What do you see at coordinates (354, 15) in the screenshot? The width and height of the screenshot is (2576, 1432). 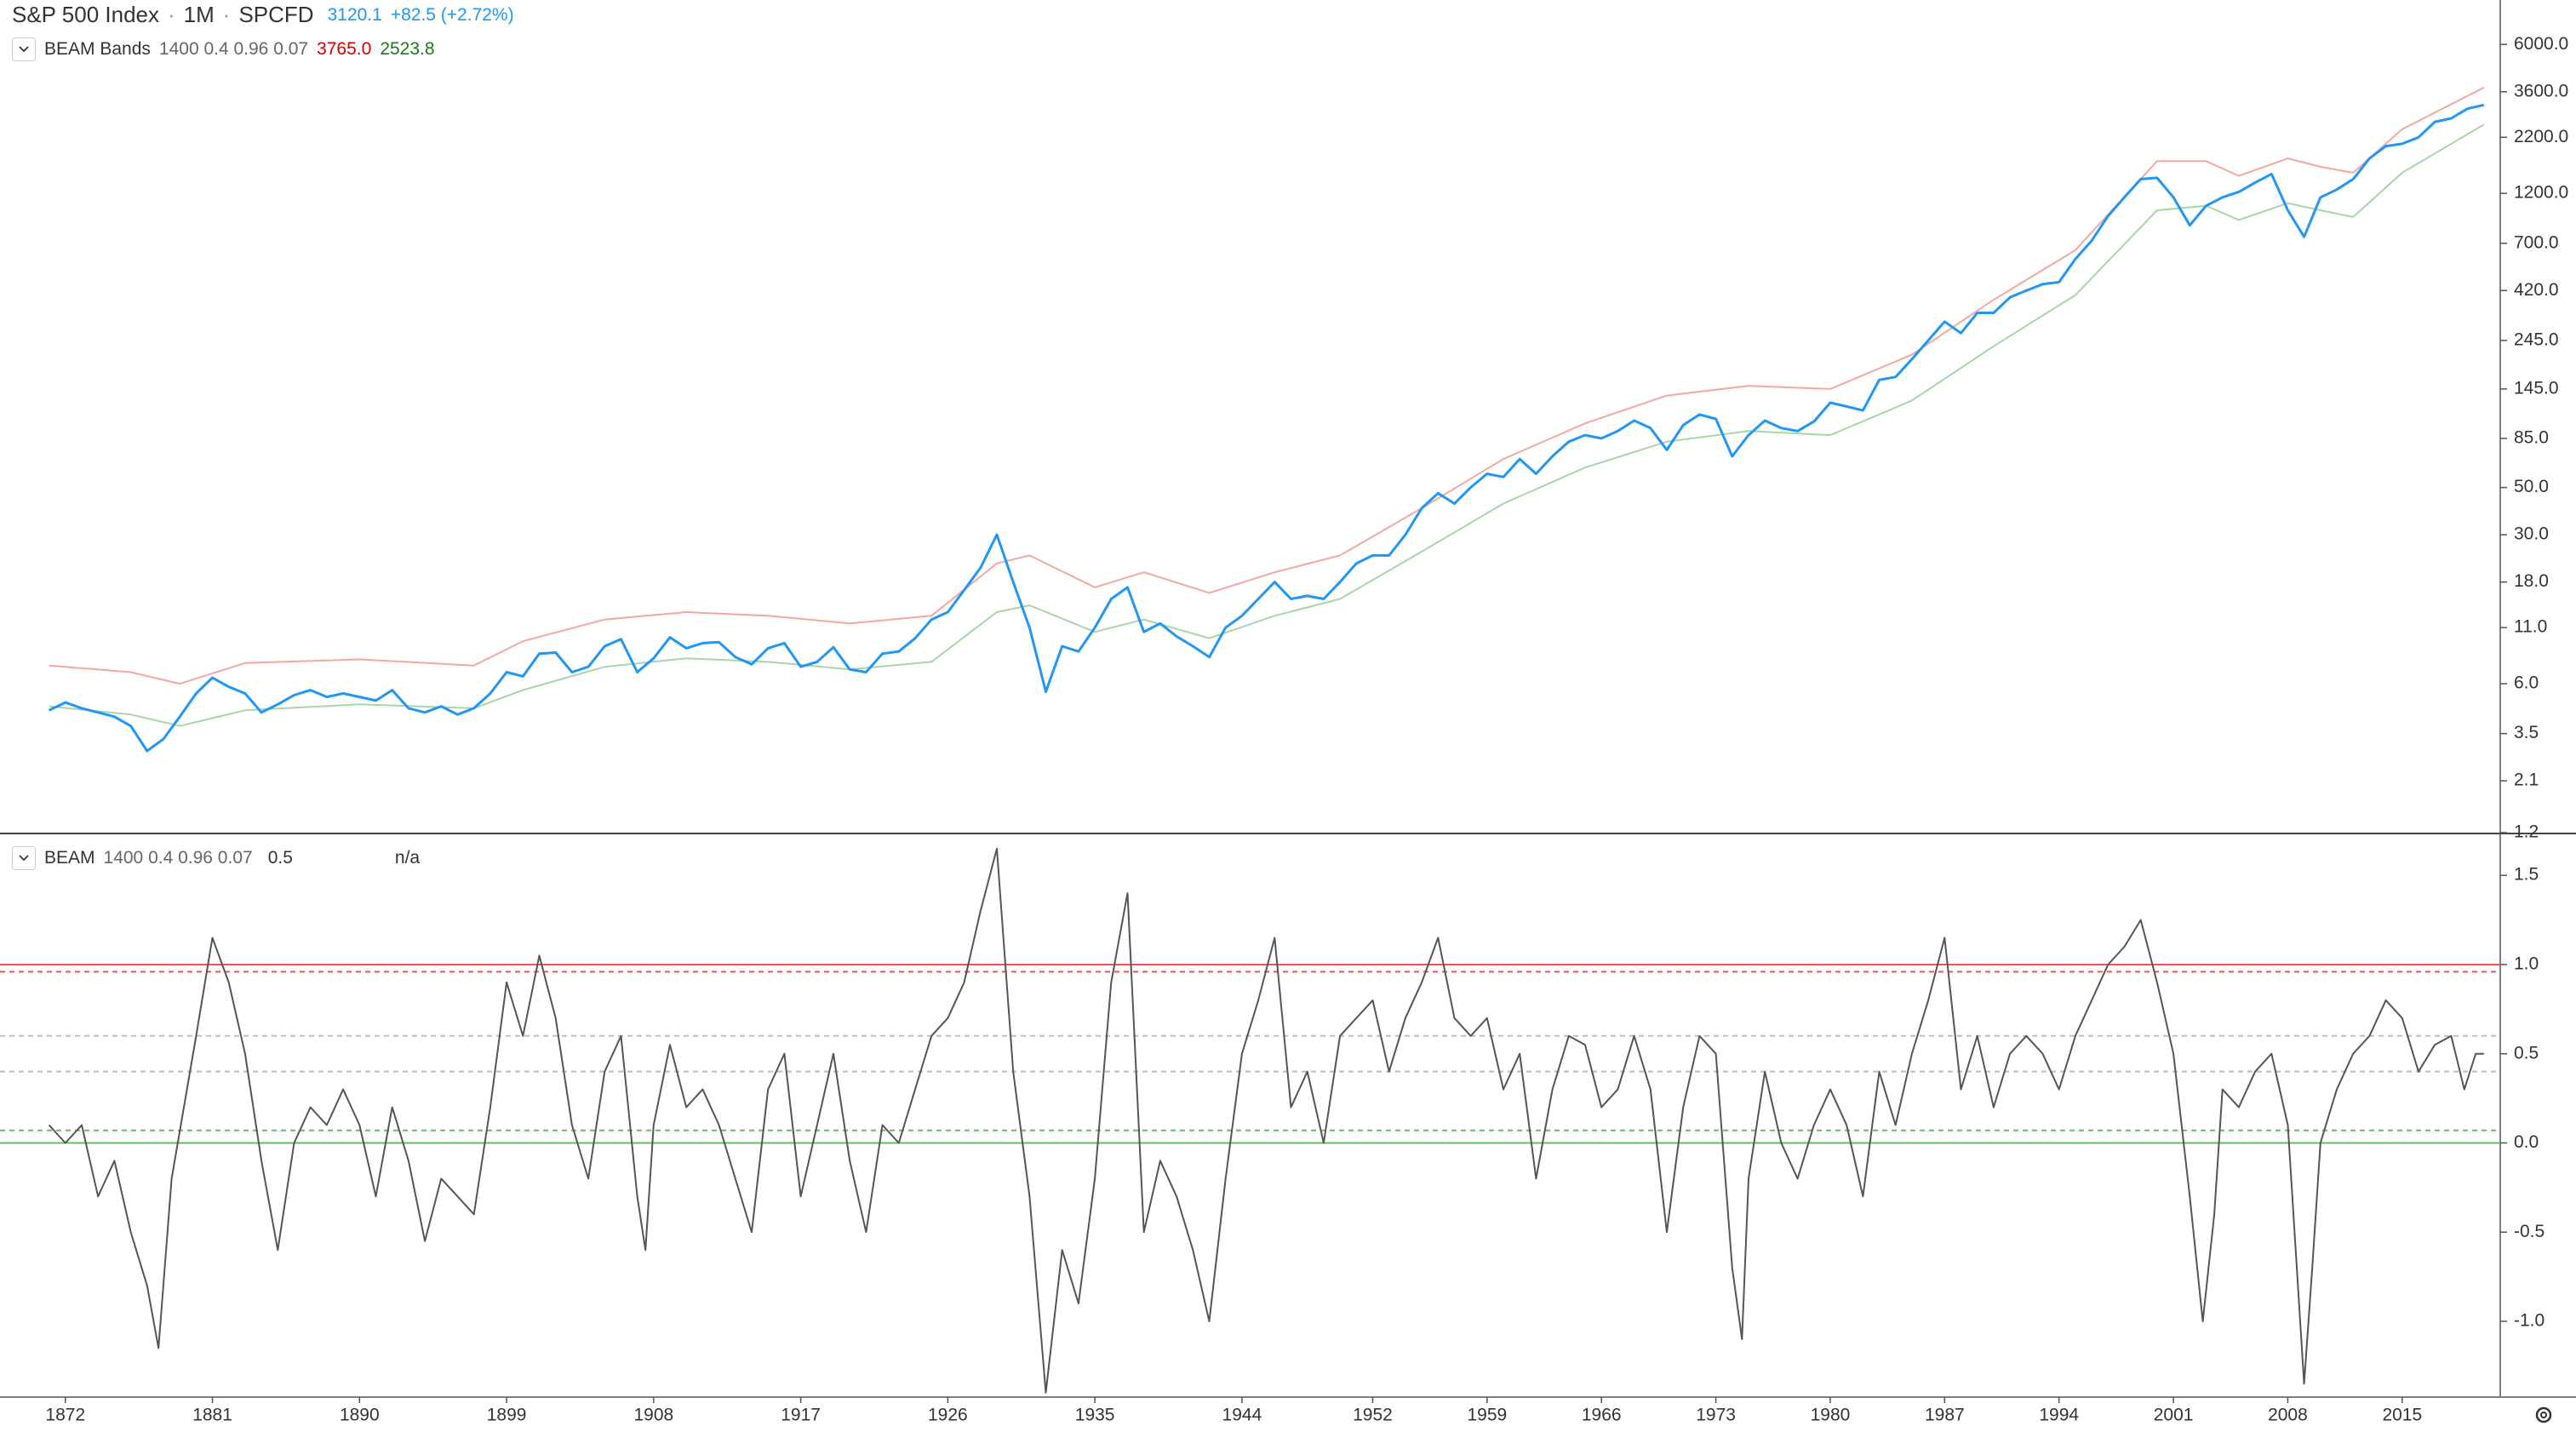 I see `last-price: 3120.1` at bounding box center [354, 15].